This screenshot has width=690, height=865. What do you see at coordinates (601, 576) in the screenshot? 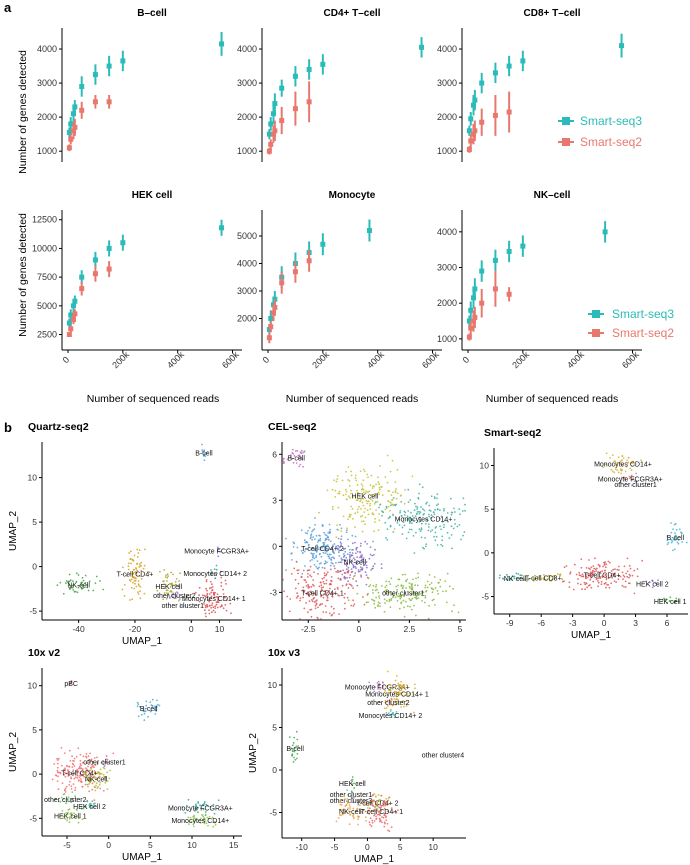
I see `cluster: T-cell CD4+` at bounding box center [601, 576].